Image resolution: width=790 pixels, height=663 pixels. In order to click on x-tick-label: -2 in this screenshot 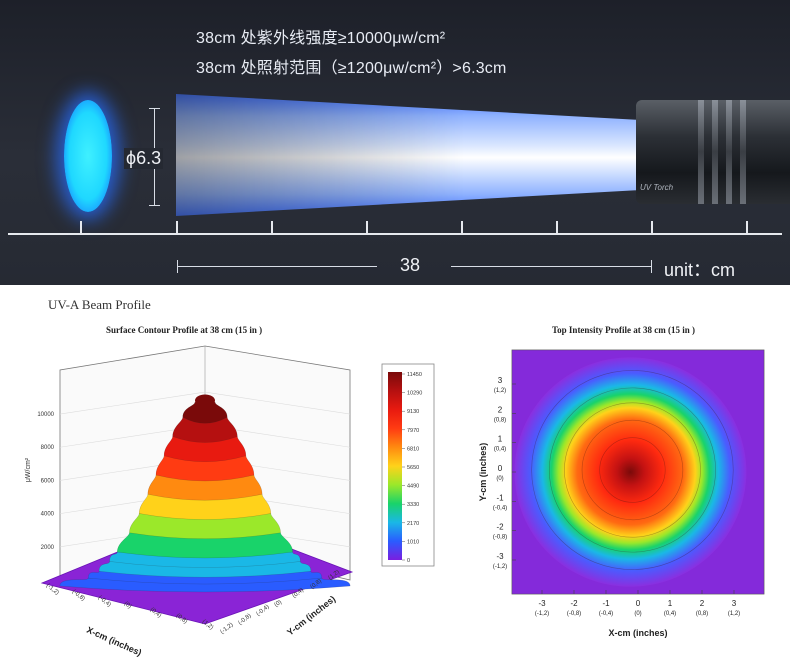, I will do `click(574, 603)`.